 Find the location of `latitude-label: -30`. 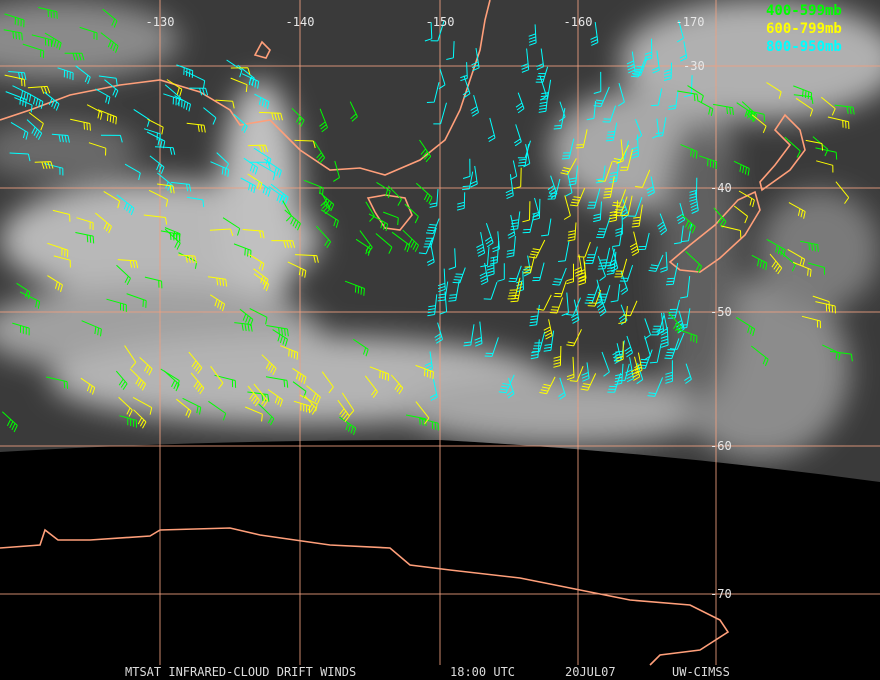

latitude-label: -30 is located at coordinates (694, 66).